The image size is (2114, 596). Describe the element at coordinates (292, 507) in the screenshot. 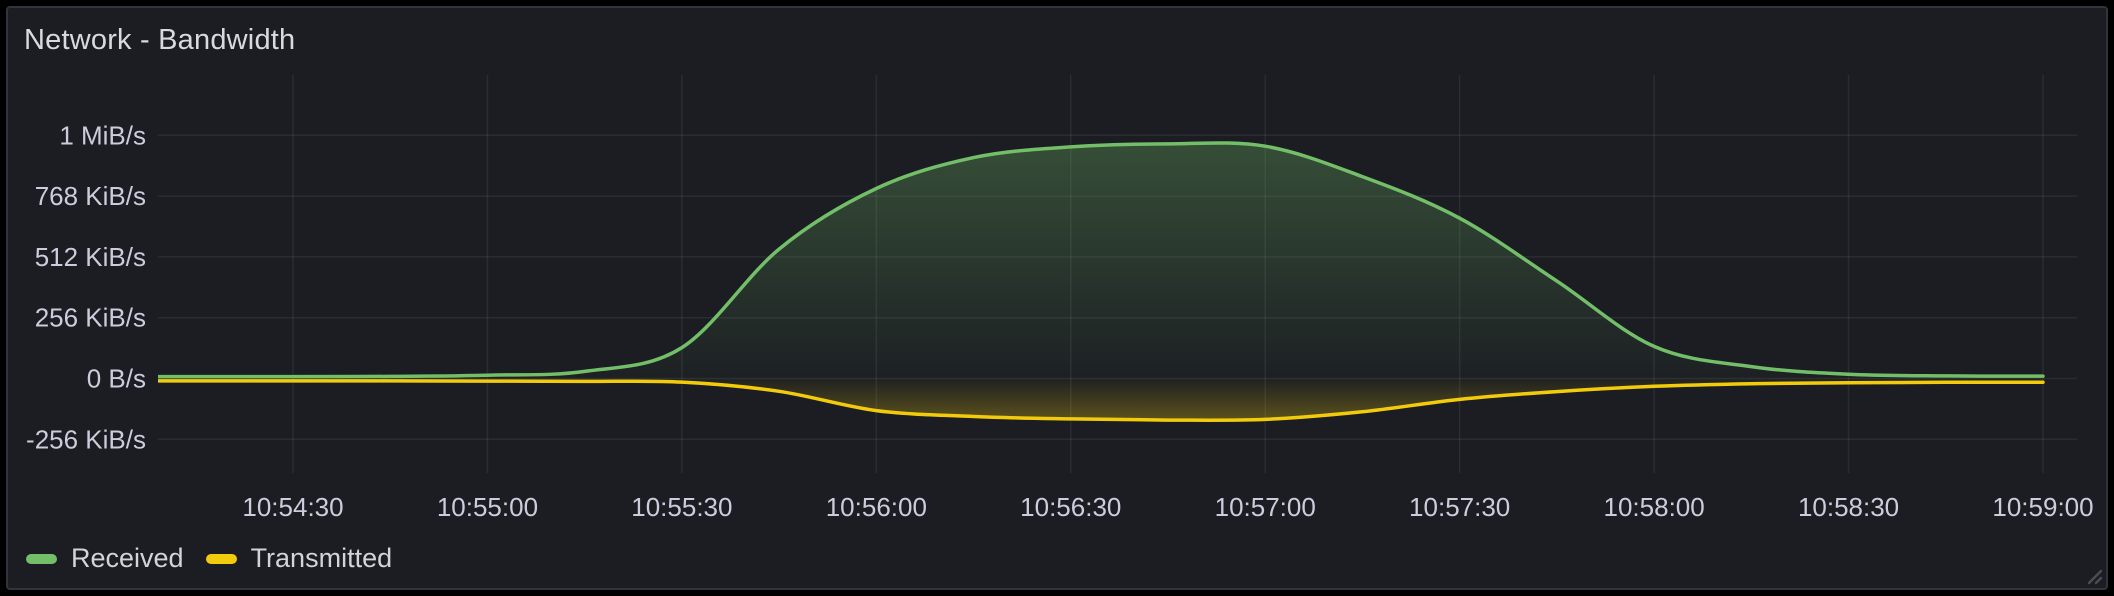

I see `x-tick-label: 10:54:30` at that location.